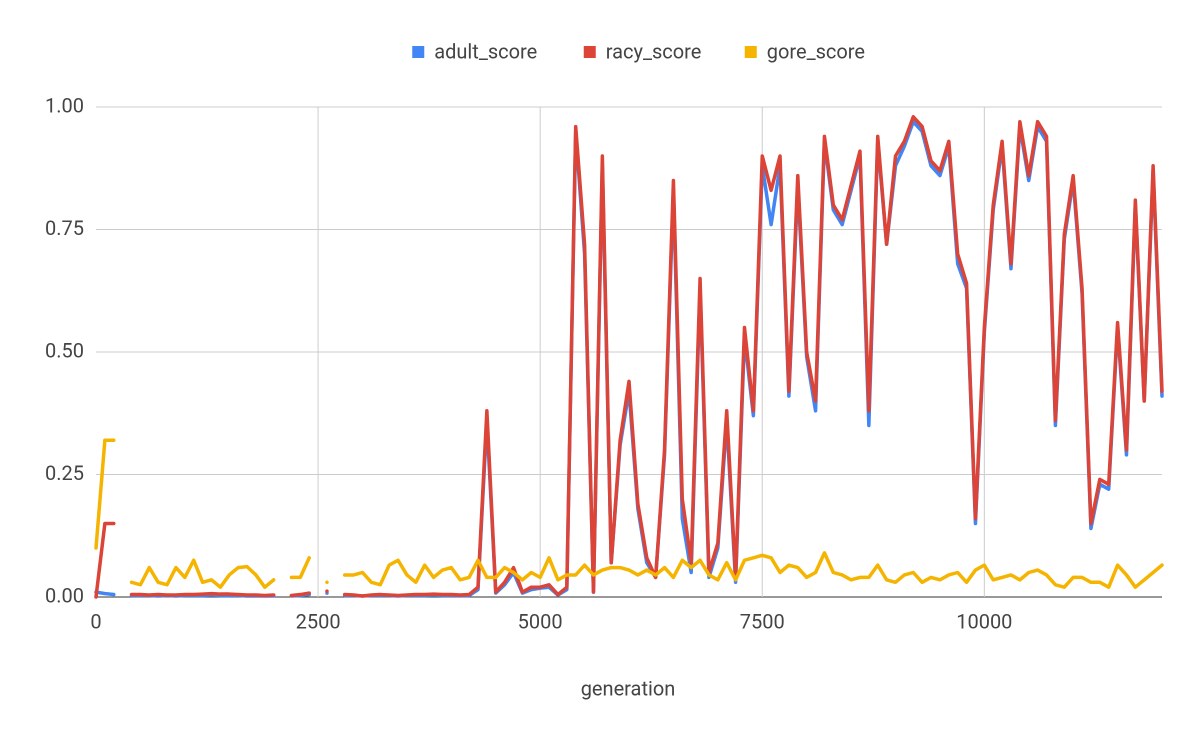  What do you see at coordinates (64, 228) in the screenshot?
I see `y-tick-label: 0.75` at bounding box center [64, 228].